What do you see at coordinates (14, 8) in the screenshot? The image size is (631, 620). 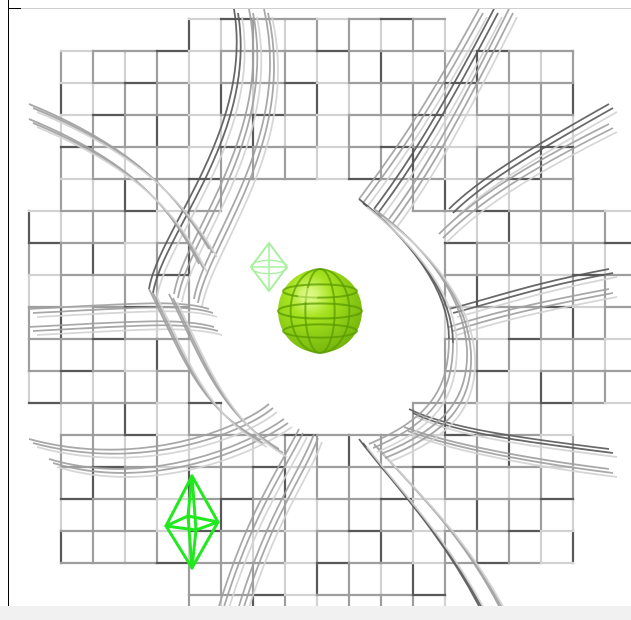 I see `viewer-frame-tick` at bounding box center [14, 8].